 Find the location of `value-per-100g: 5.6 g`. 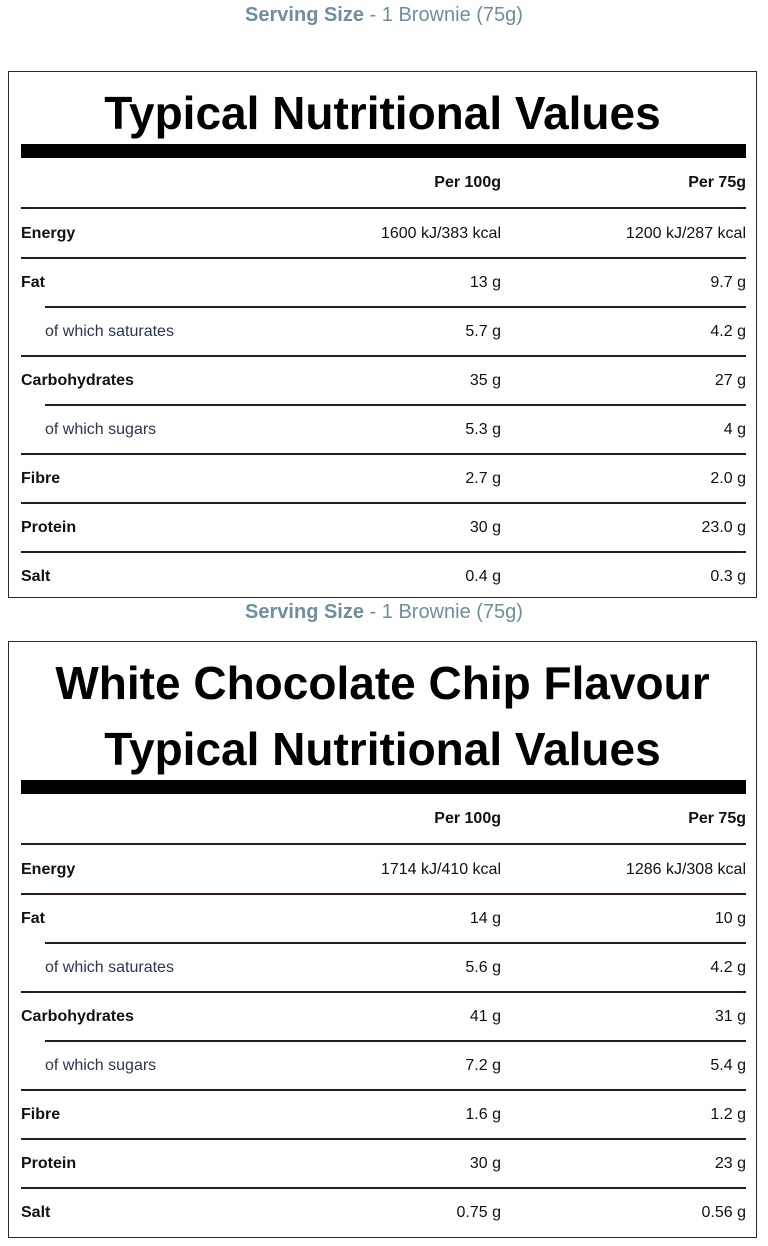

value-per-100g: 5.6 g is located at coordinates (483, 967).